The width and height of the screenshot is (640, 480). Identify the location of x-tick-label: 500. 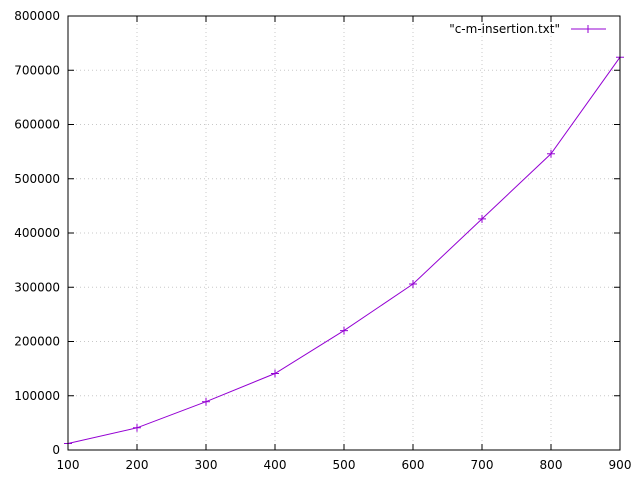
(344, 465).